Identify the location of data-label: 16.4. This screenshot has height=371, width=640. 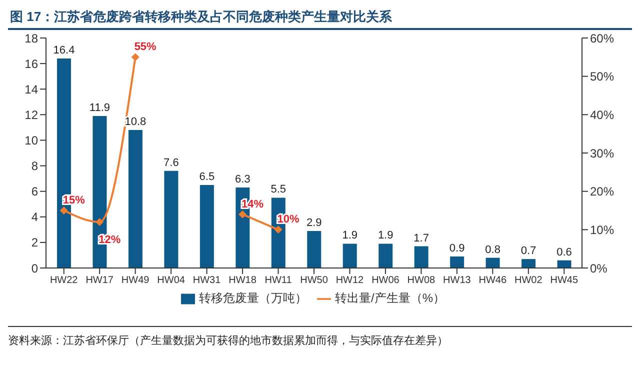
(64, 50).